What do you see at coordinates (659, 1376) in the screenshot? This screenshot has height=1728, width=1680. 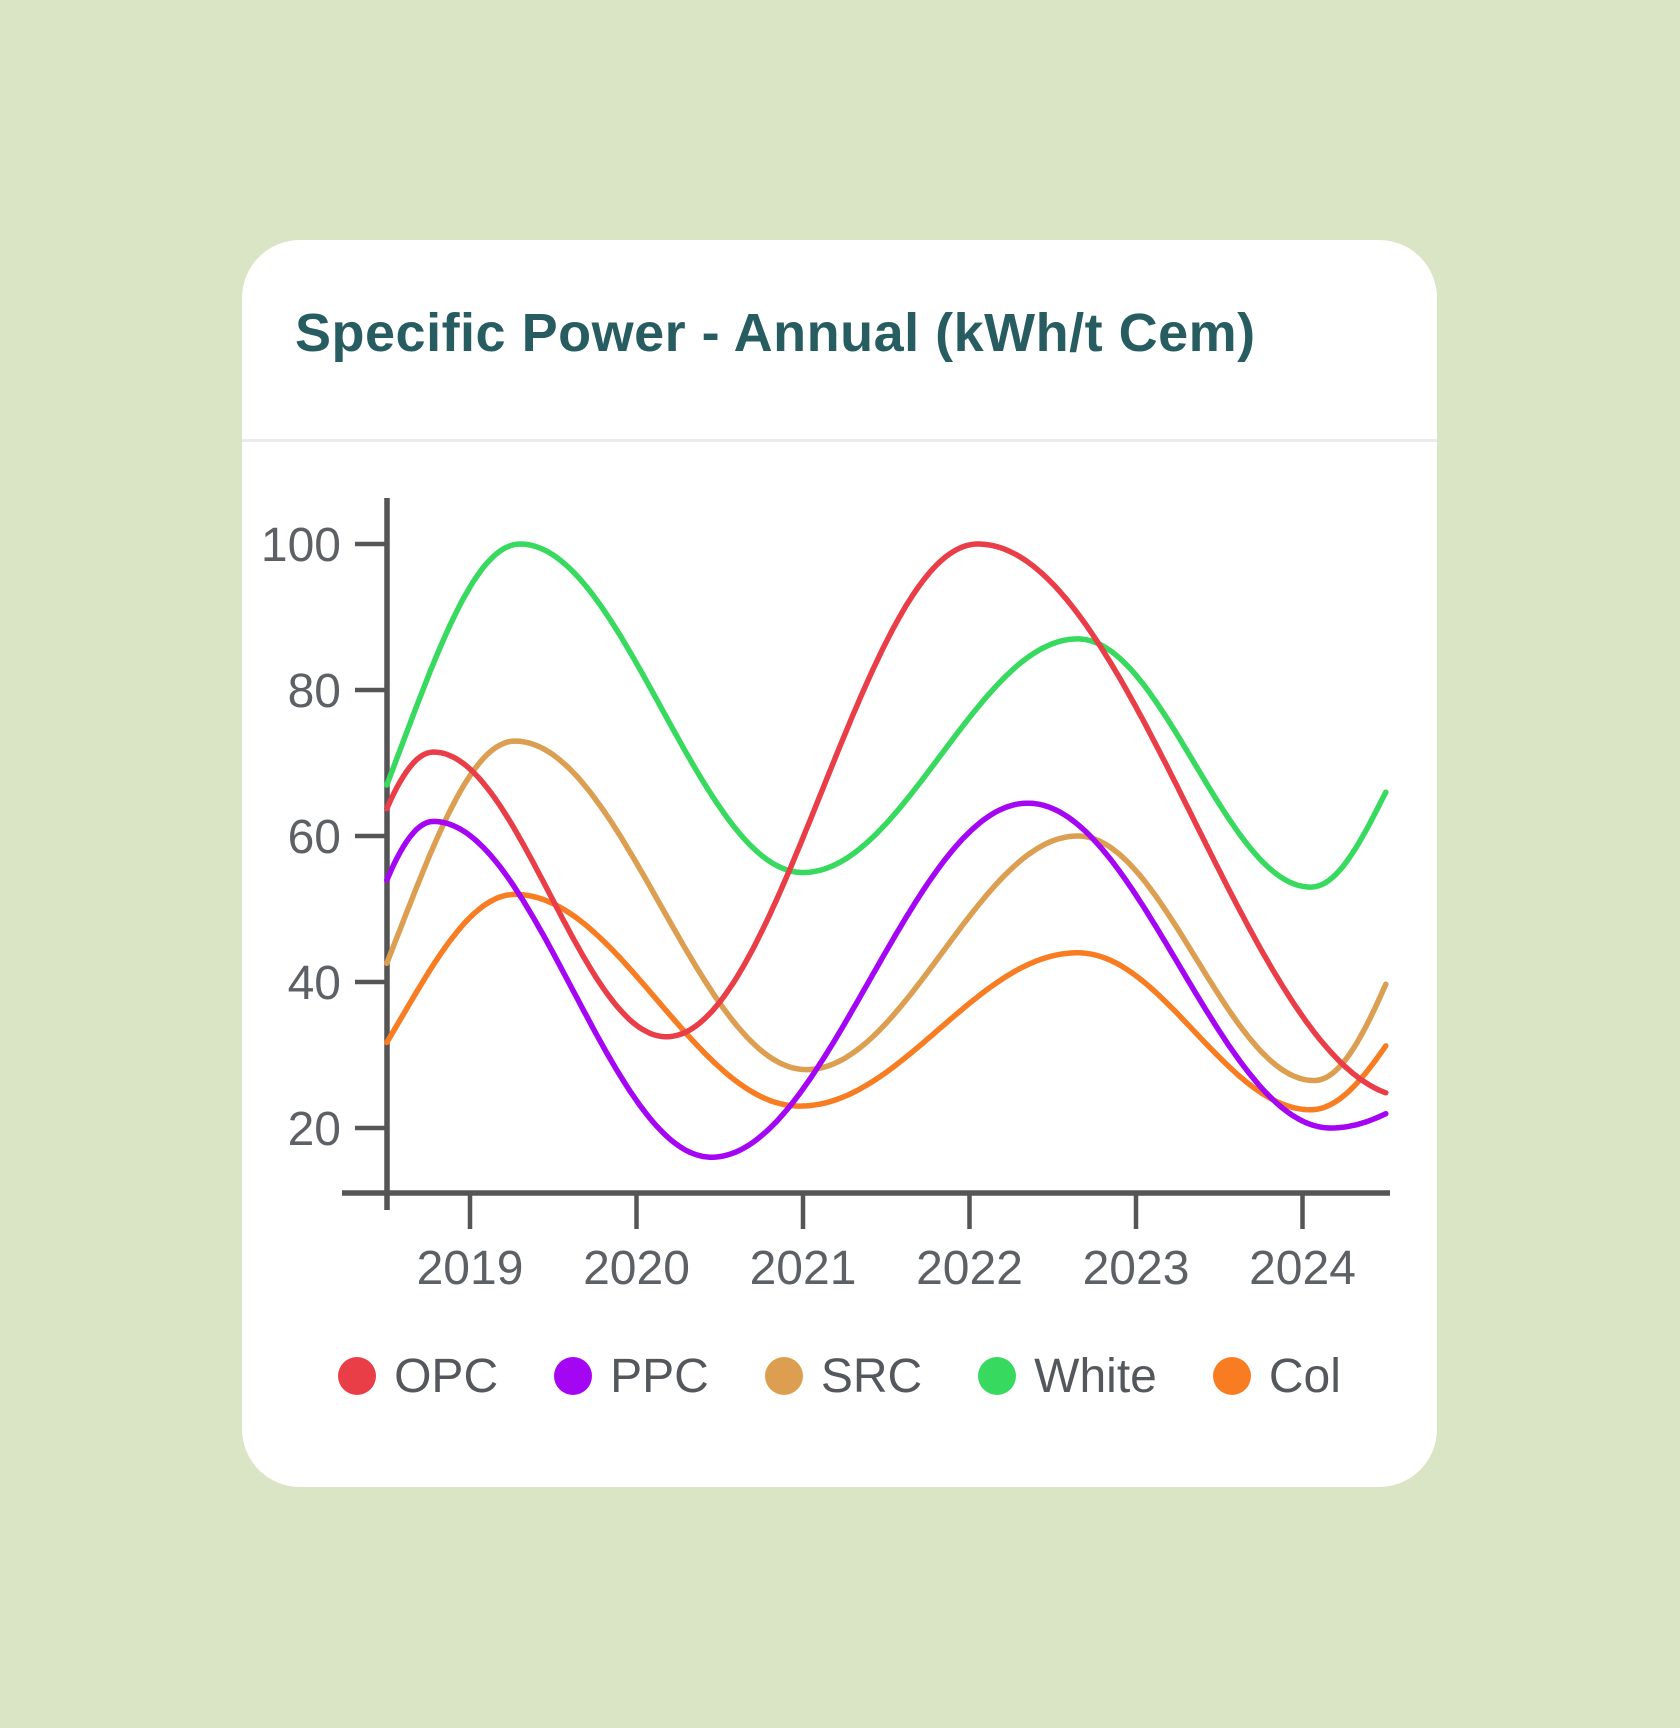 I see `legend-label-ppc: PPC` at bounding box center [659, 1376].